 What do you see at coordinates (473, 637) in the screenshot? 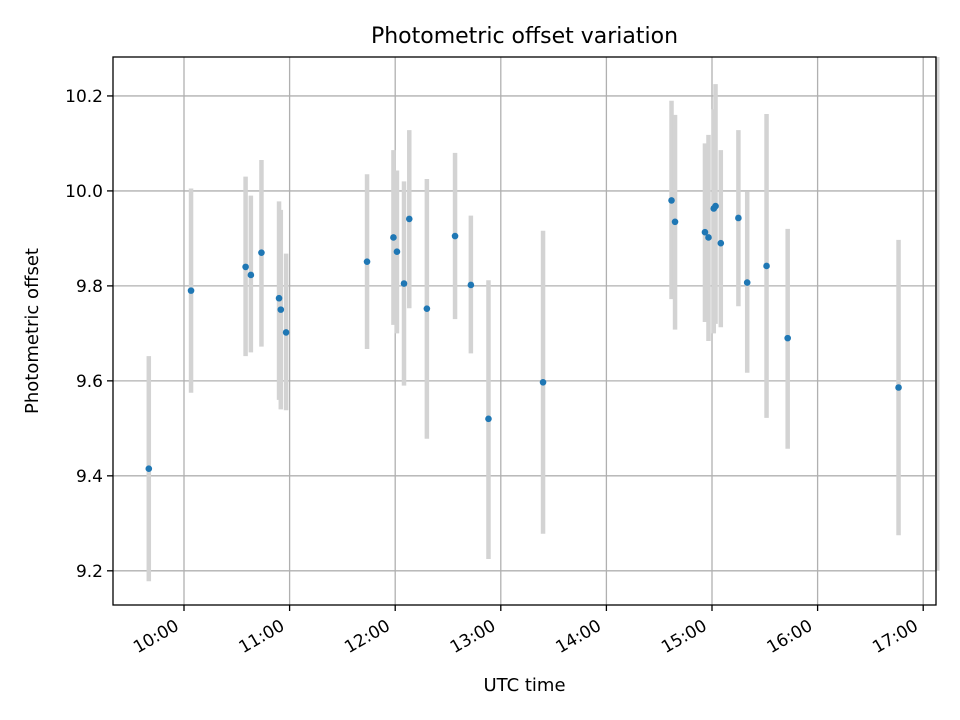
I see `x-tick-label: 13:00` at bounding box center [473, 637].